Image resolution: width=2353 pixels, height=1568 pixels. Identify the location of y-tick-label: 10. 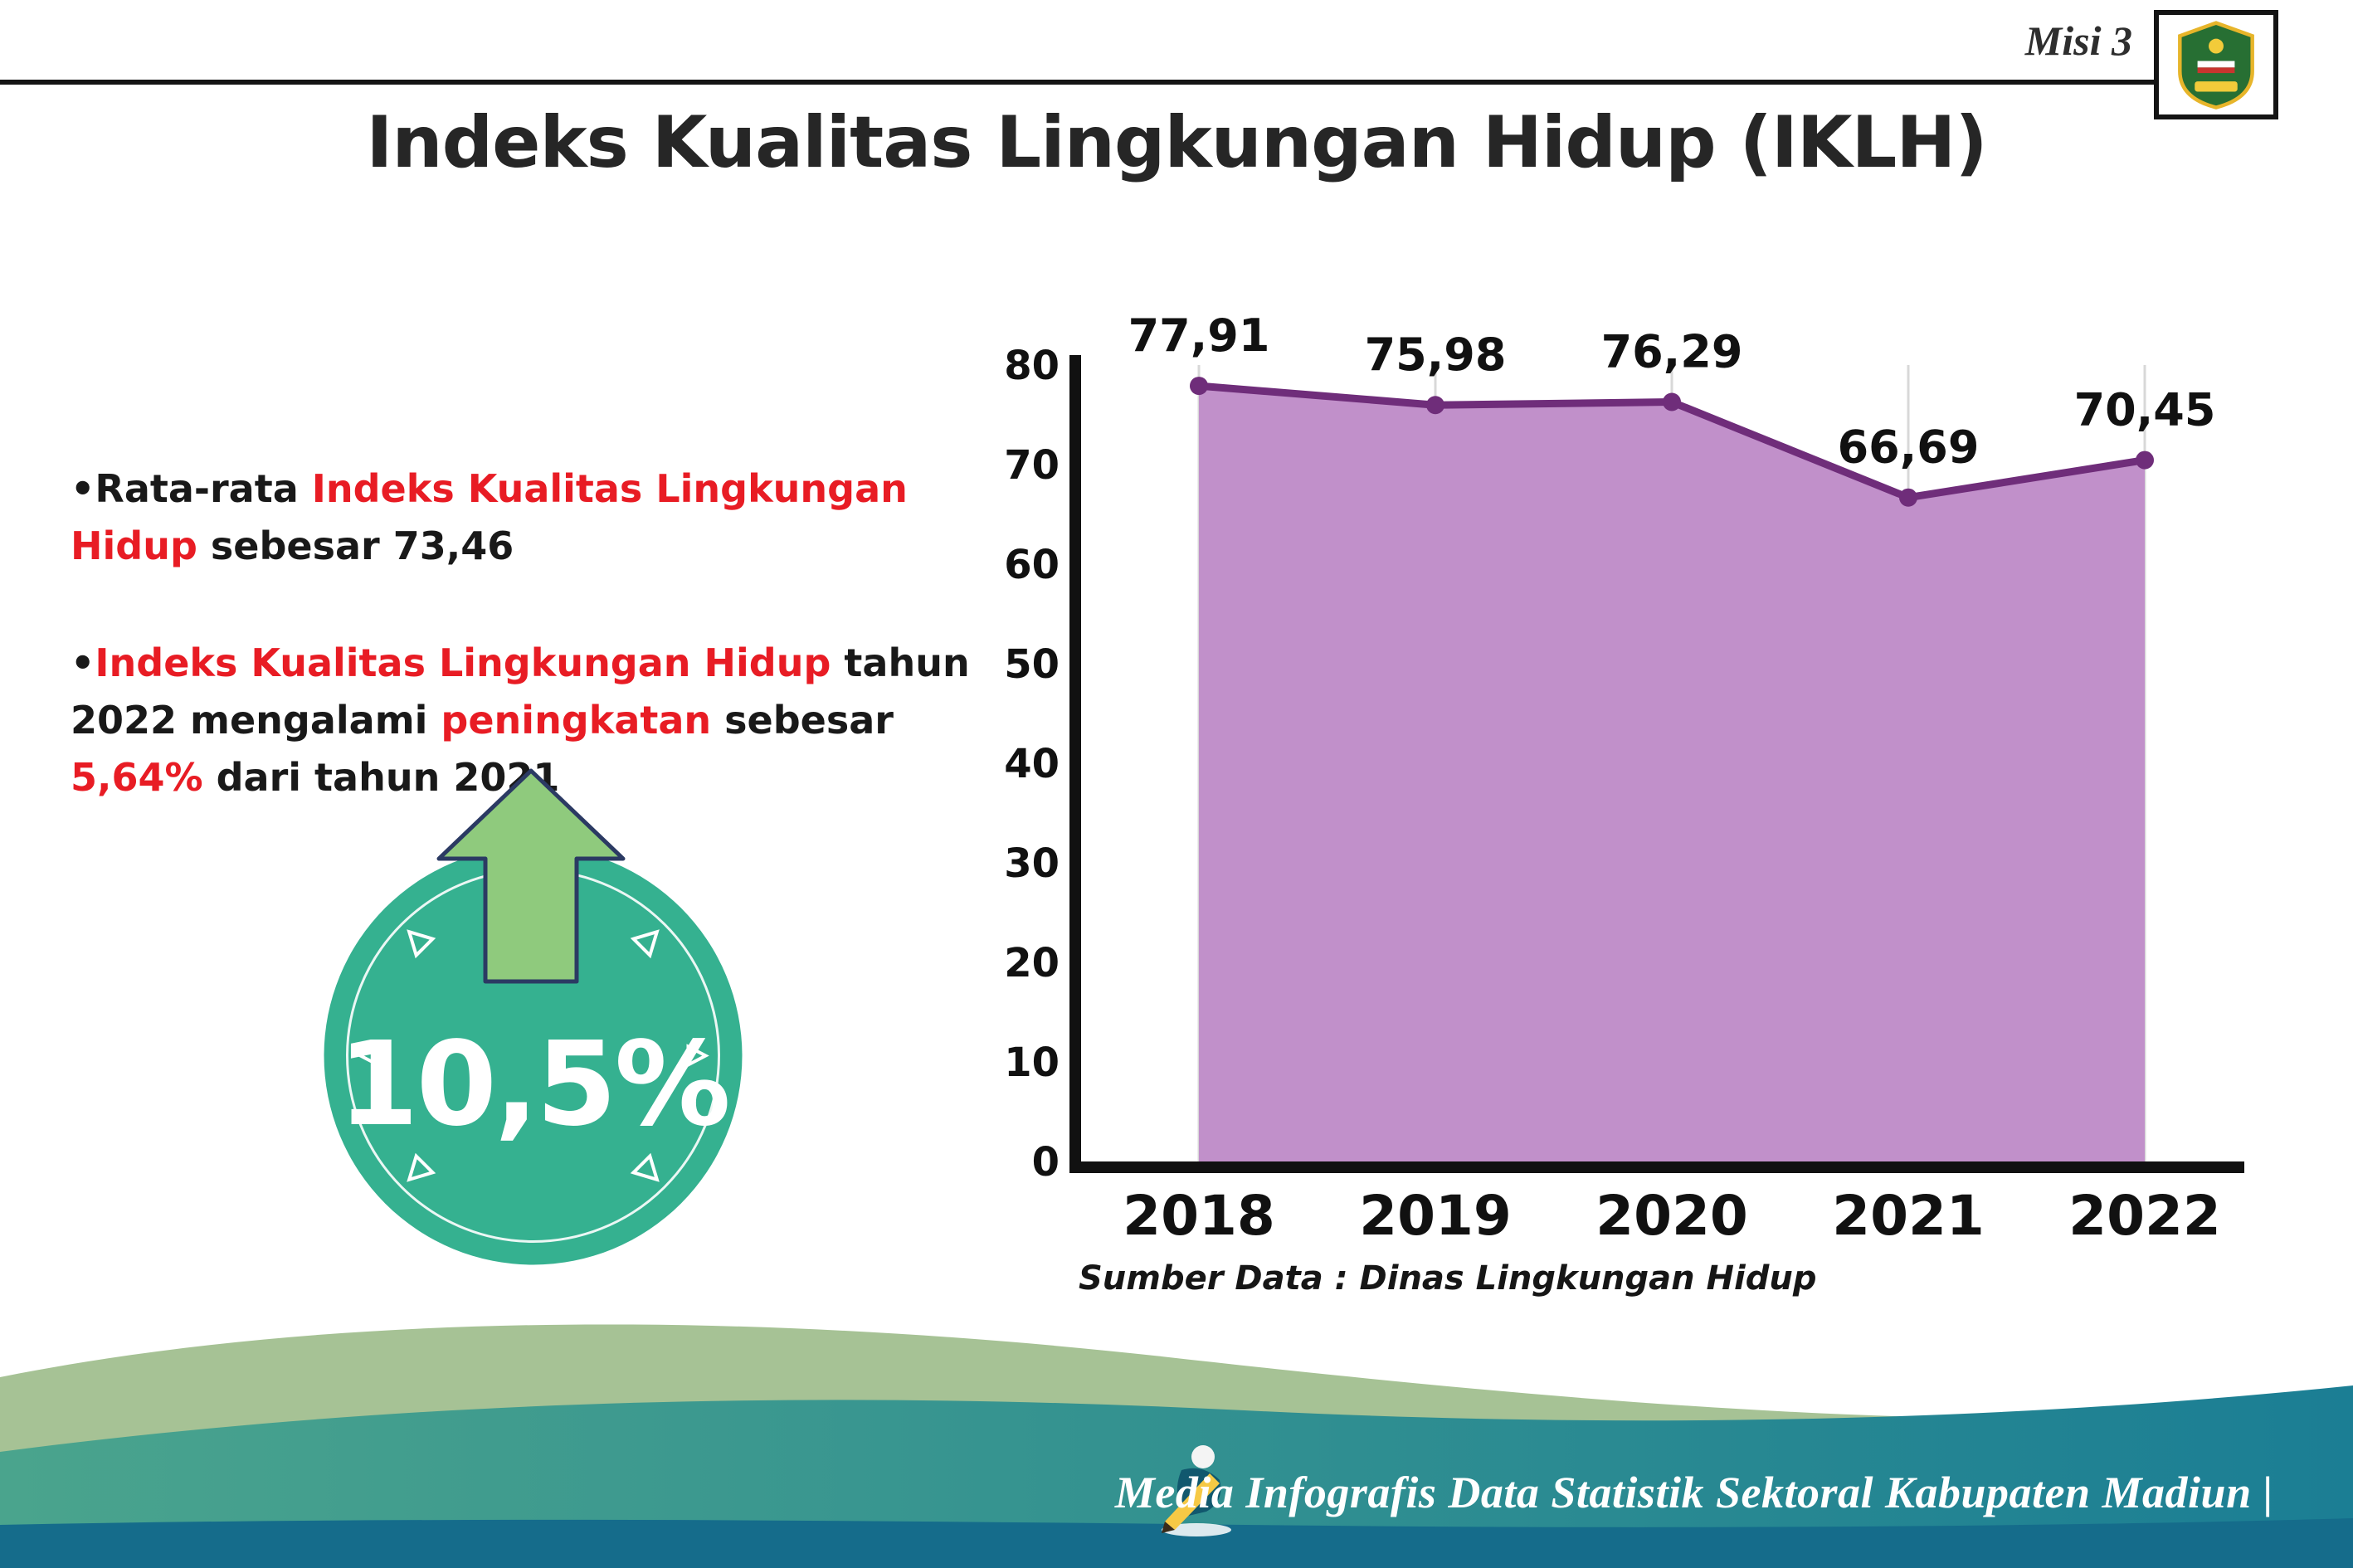
(1032, 1063).